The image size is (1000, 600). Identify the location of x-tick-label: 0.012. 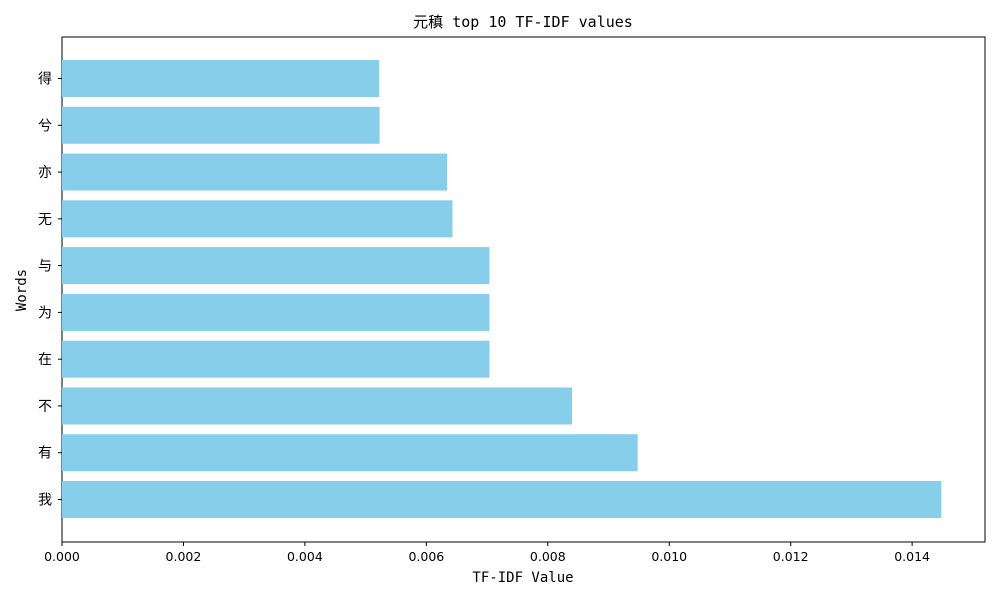
(791, 556).